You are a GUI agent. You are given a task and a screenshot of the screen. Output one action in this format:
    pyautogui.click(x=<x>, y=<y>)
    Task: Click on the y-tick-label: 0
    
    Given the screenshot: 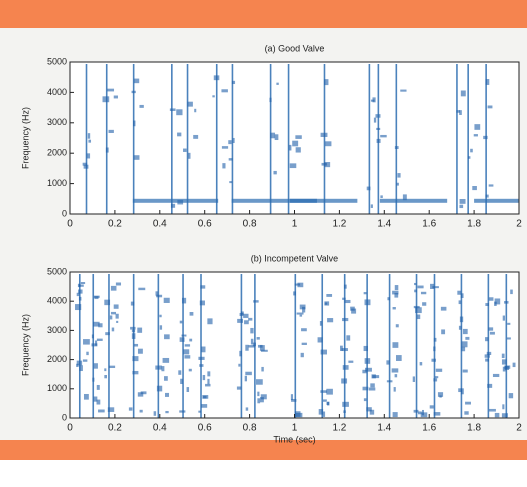 What is the action you would take?
    pyautogui.click(x=64, y=417)
    